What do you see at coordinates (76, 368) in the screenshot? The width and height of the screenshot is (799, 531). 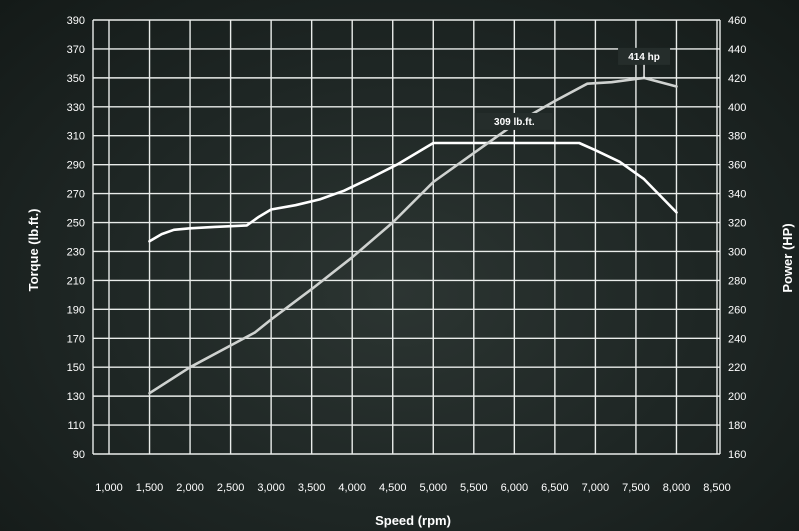 I see `y-left-tick-label: 150` at bounding box center [76, 368].